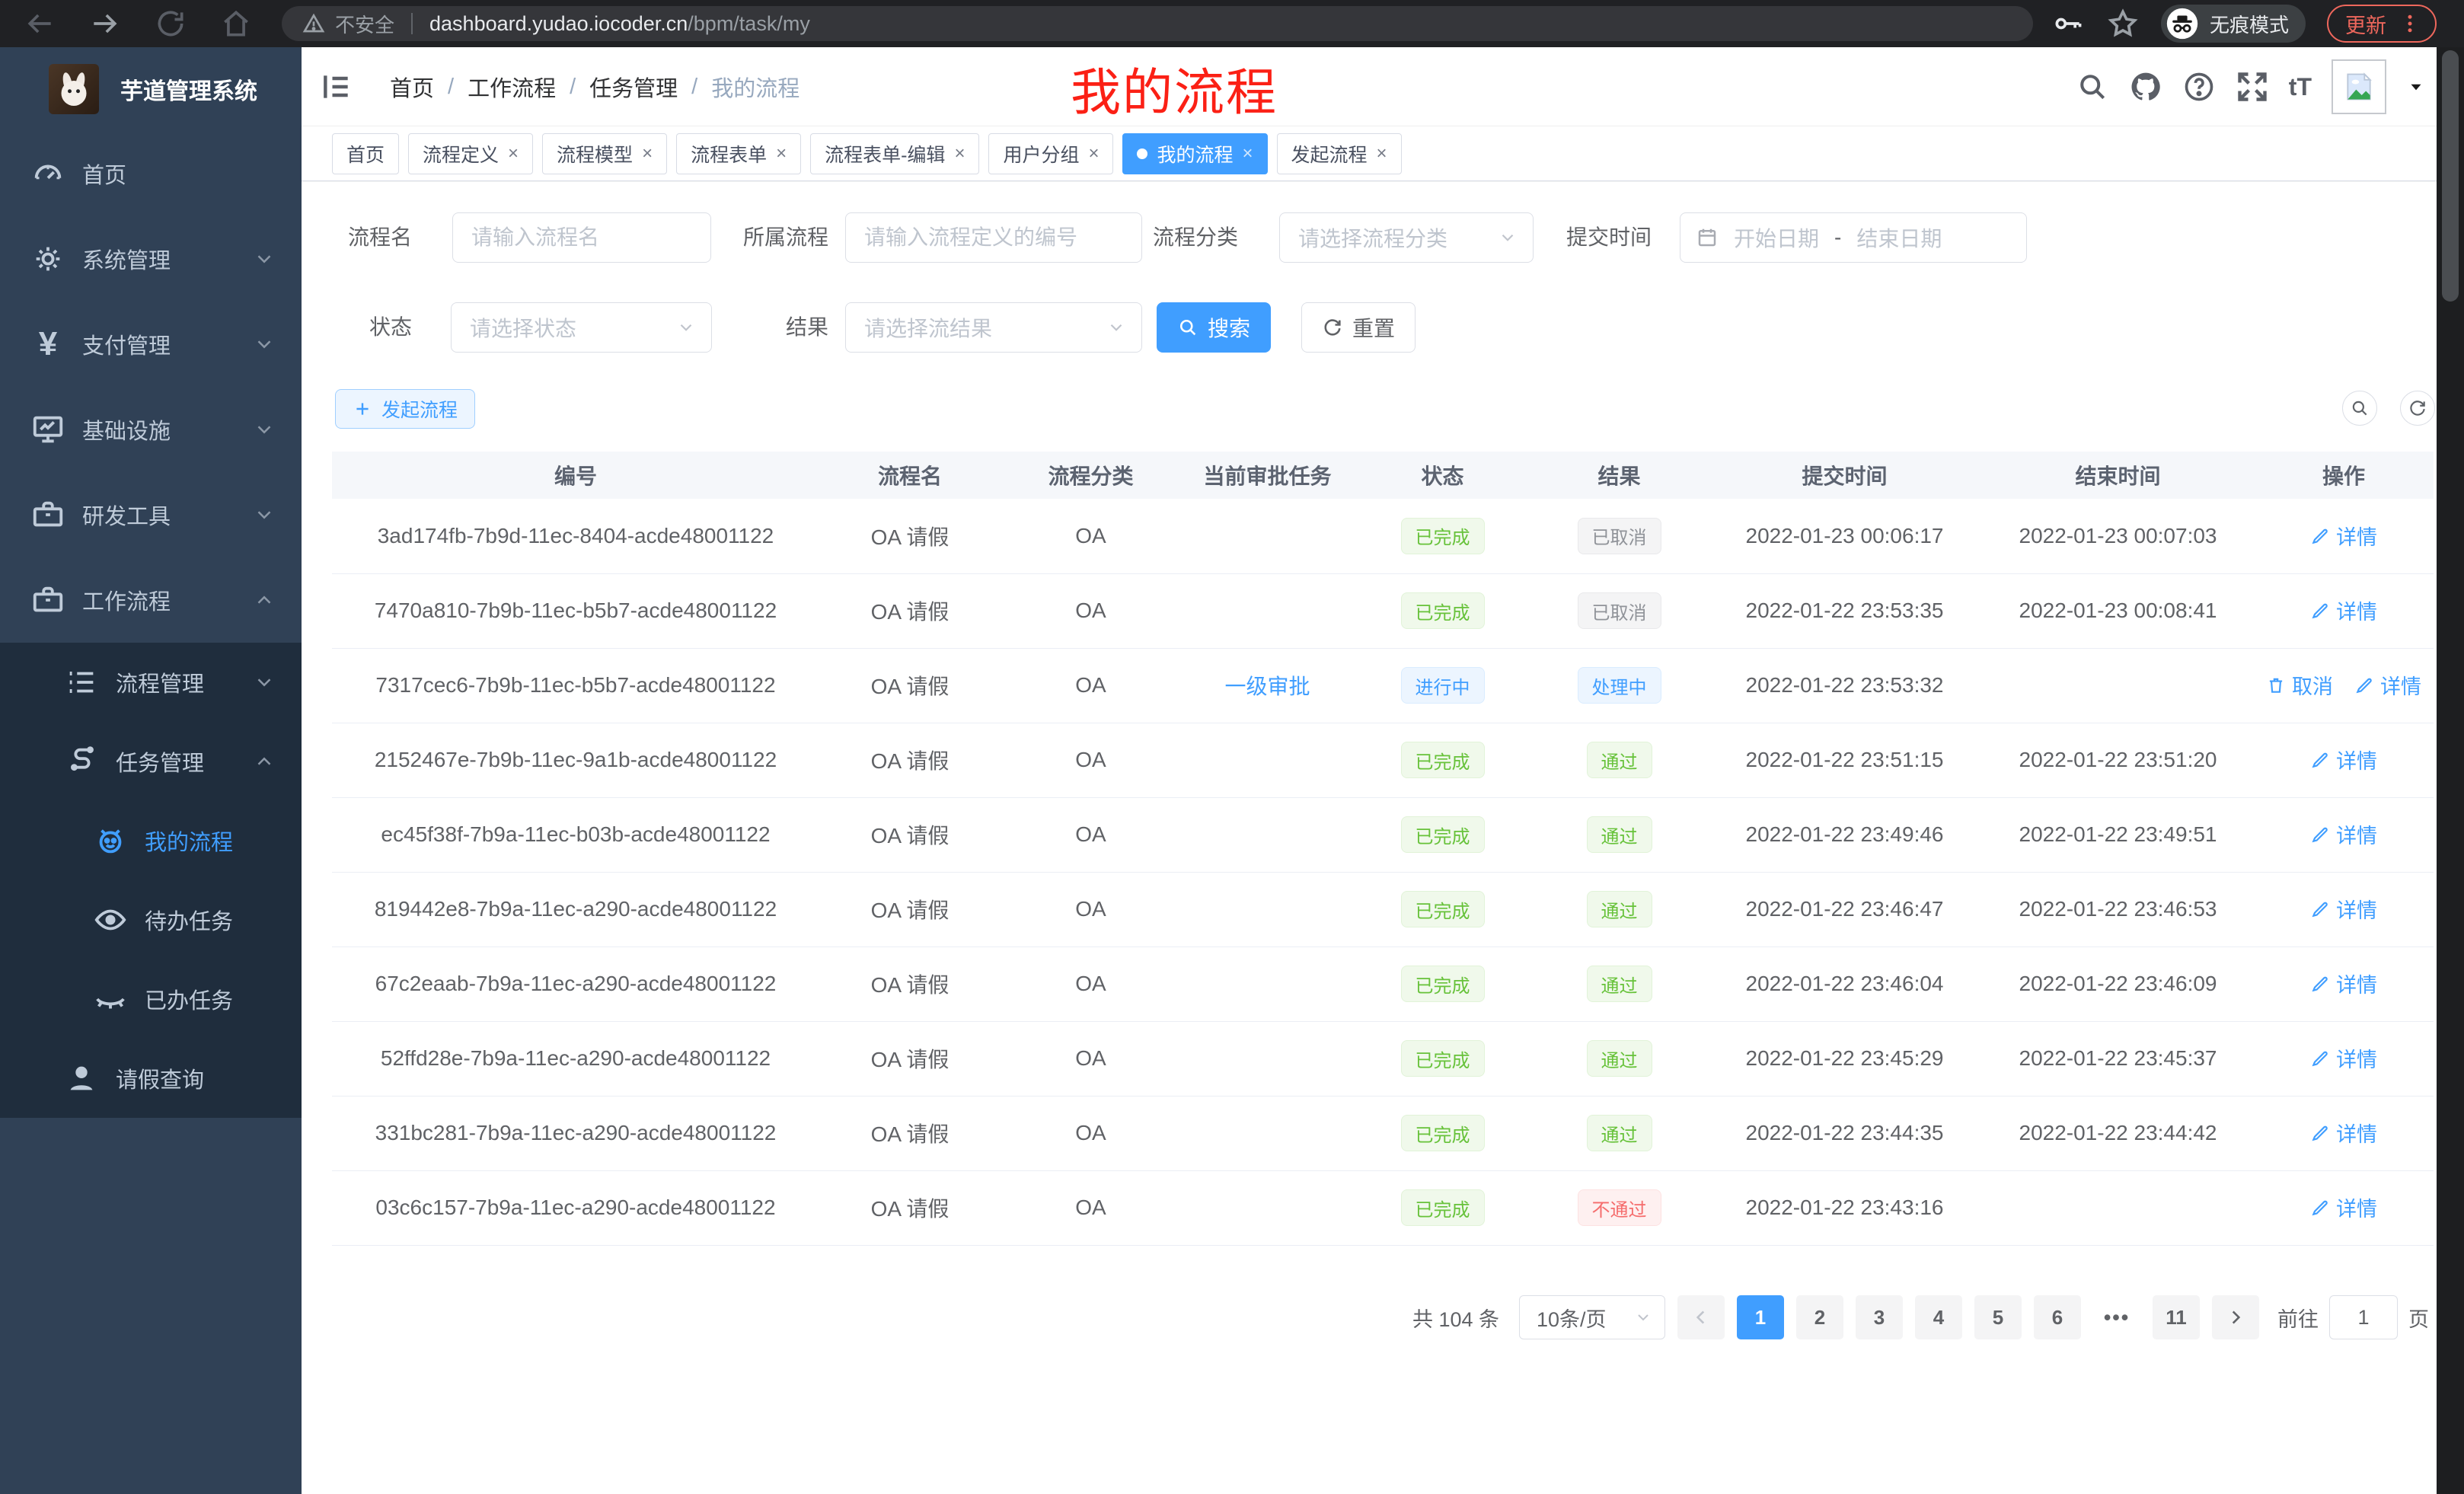 Image resolution: width=2464 pixels, height=1494 pixels. What do you see at coordinates (739, 153) in the screenshot?
I see `tab-process-form: 流程表单 ×` at bounding box center [739, 153].